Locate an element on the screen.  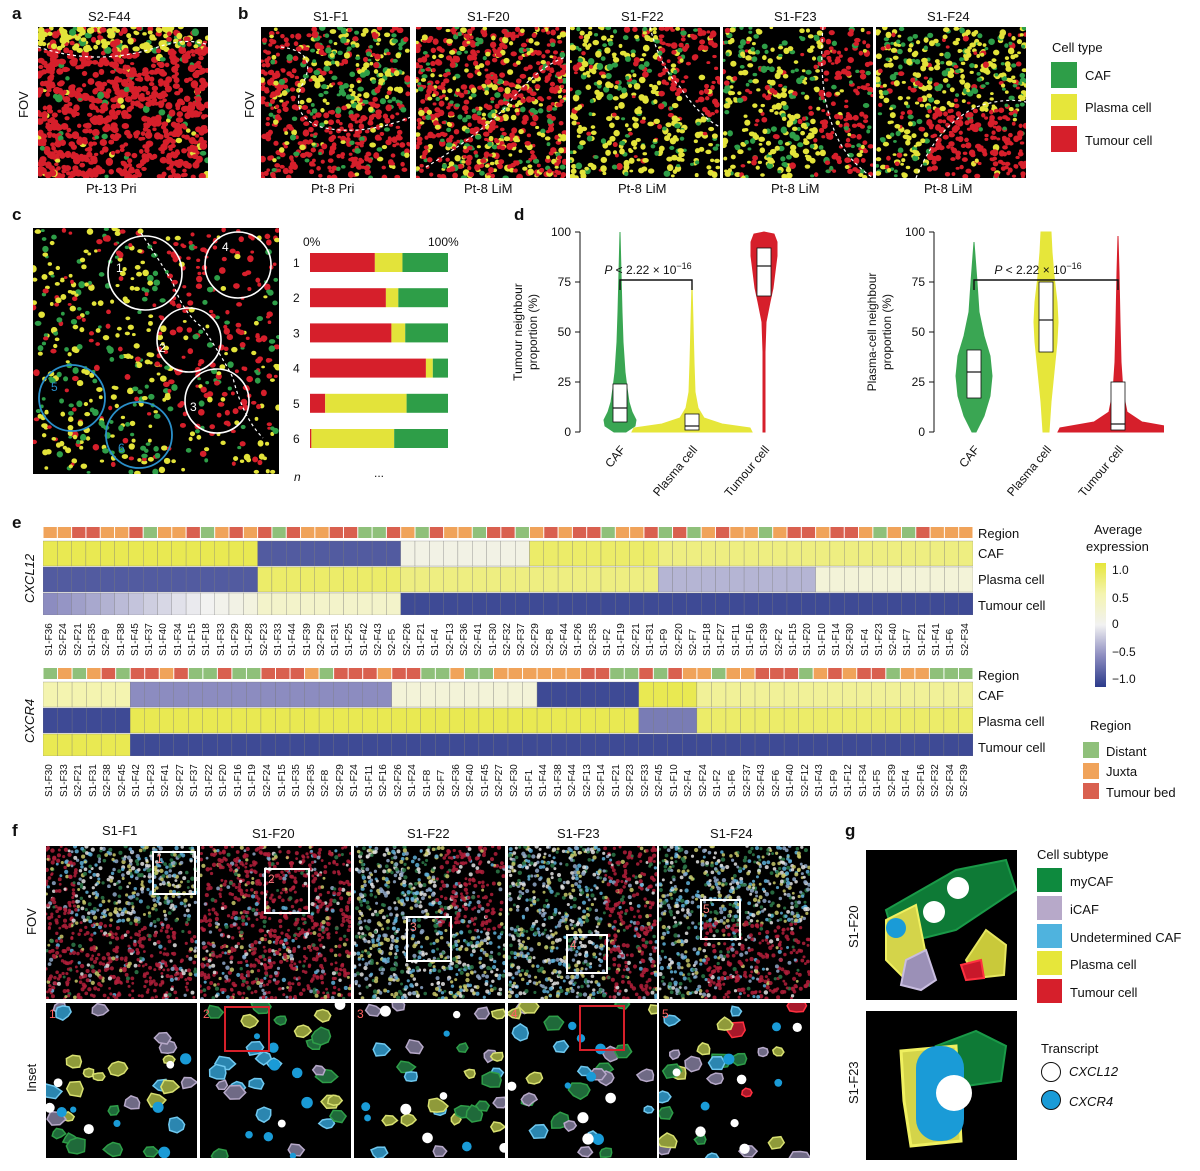
panel-f-row2-label: Inset is located at coordinates (31, 1077).